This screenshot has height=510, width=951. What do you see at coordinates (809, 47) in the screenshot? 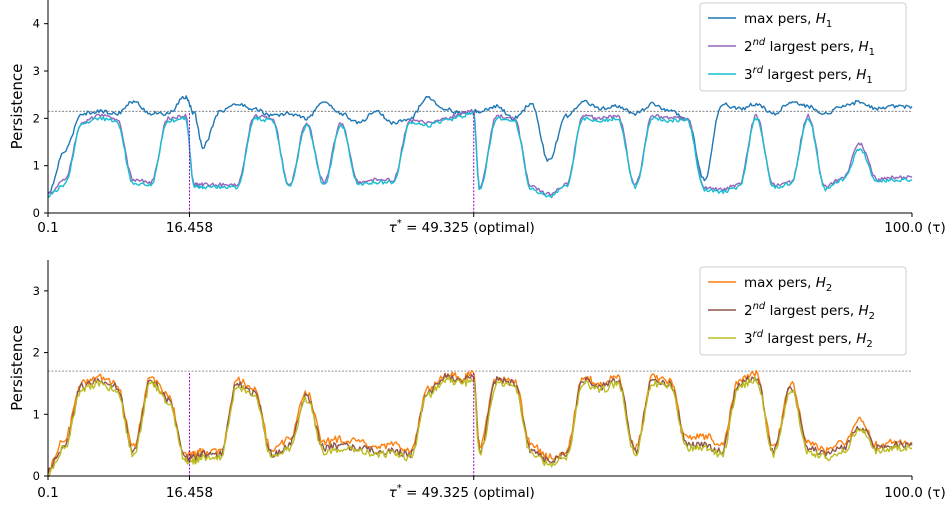
I see `legend-label-2: 2nd largest pers, H1` at bounding box center [809, 47].